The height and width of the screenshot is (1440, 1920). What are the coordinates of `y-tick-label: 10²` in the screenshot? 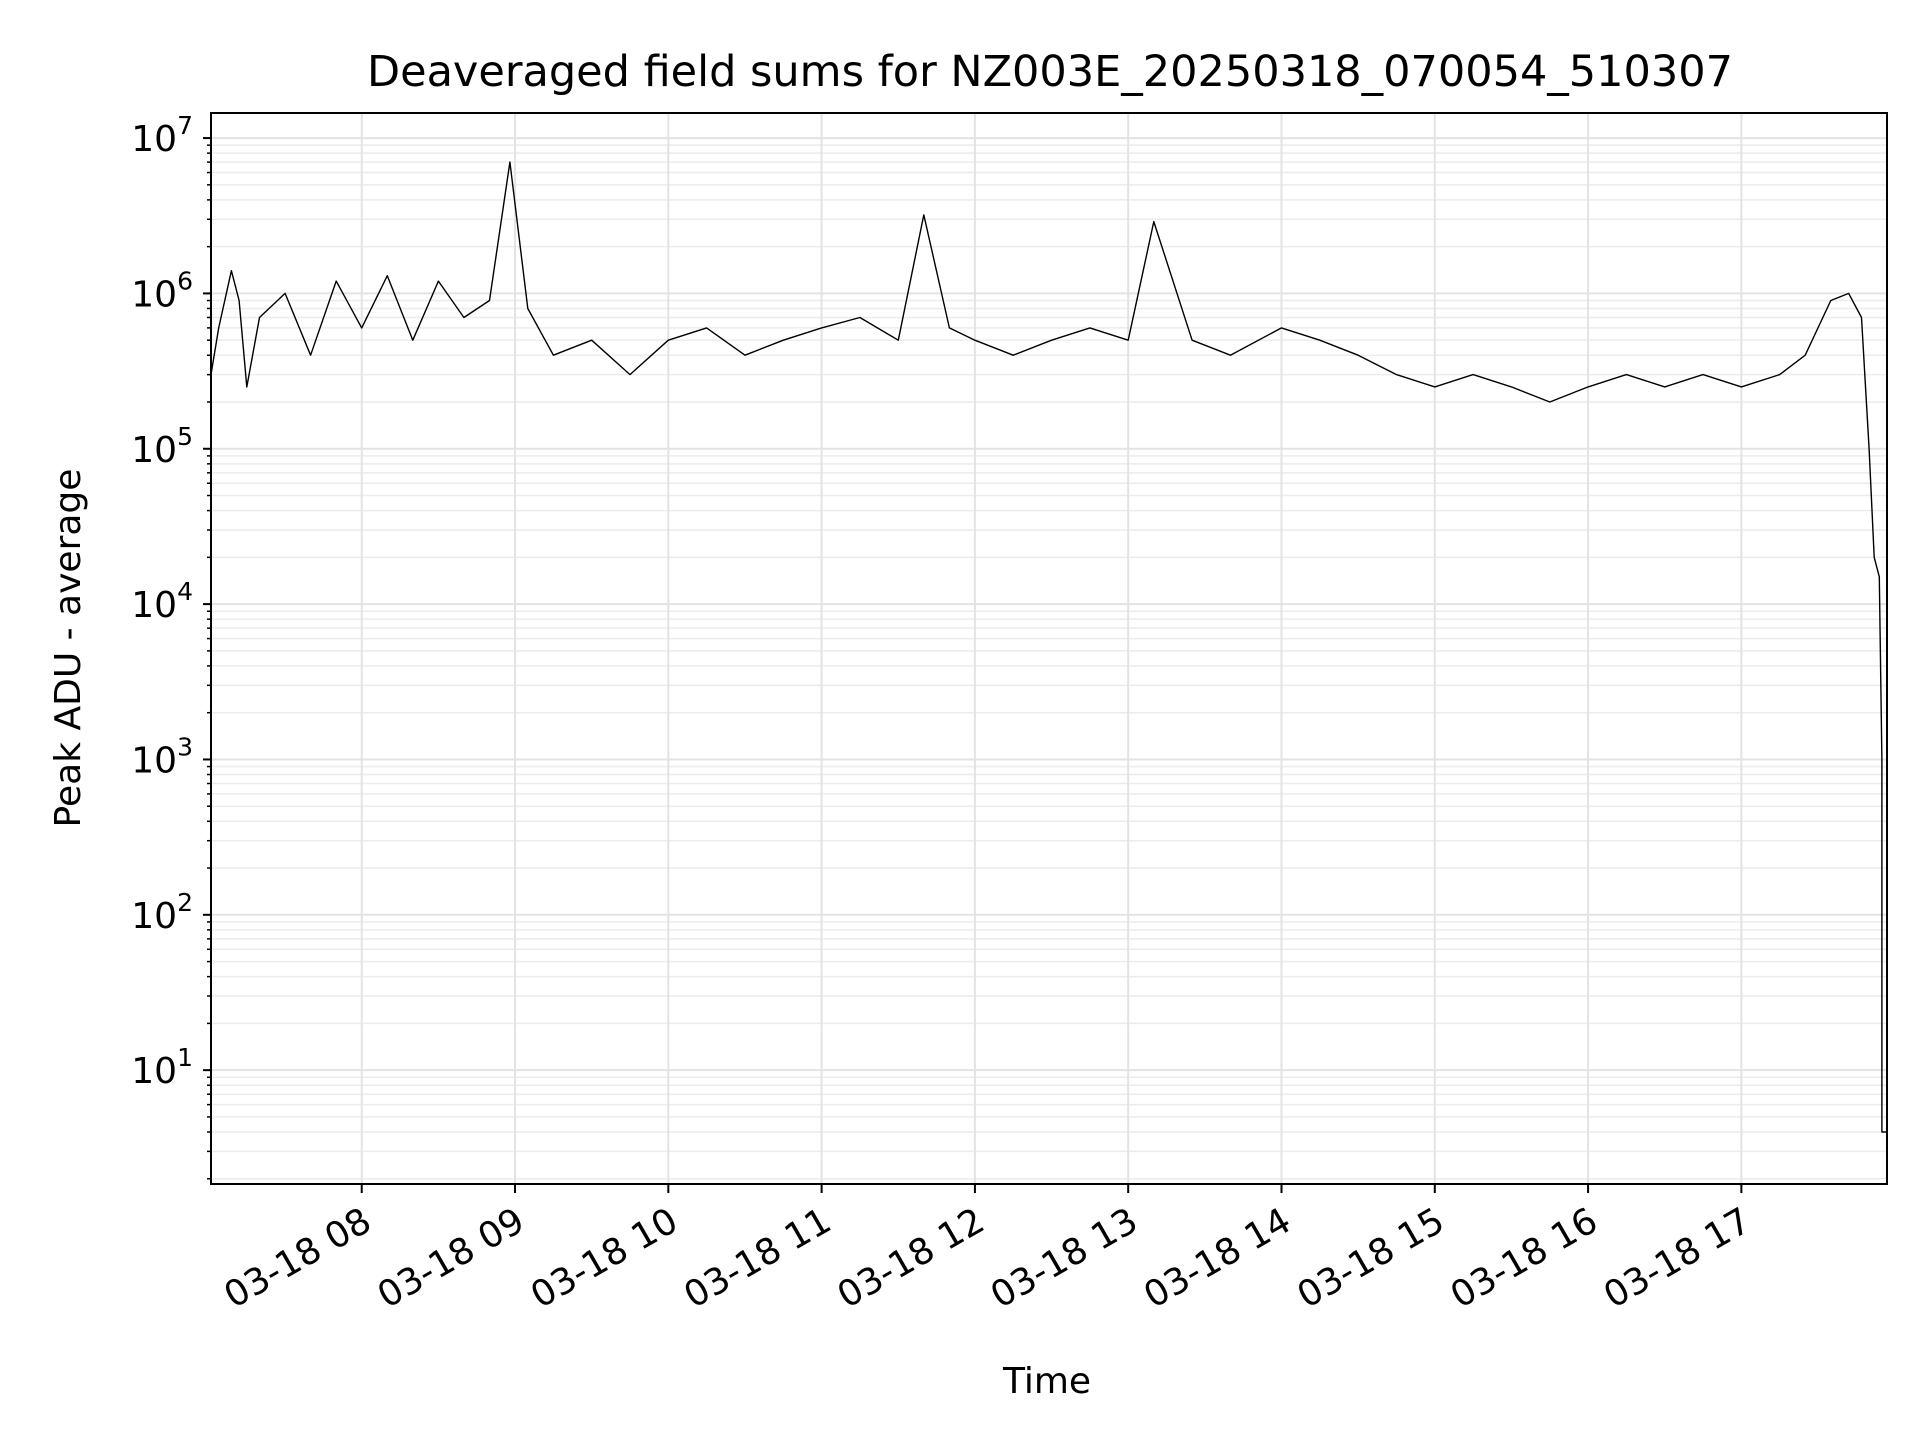 It's located at (162, 912).